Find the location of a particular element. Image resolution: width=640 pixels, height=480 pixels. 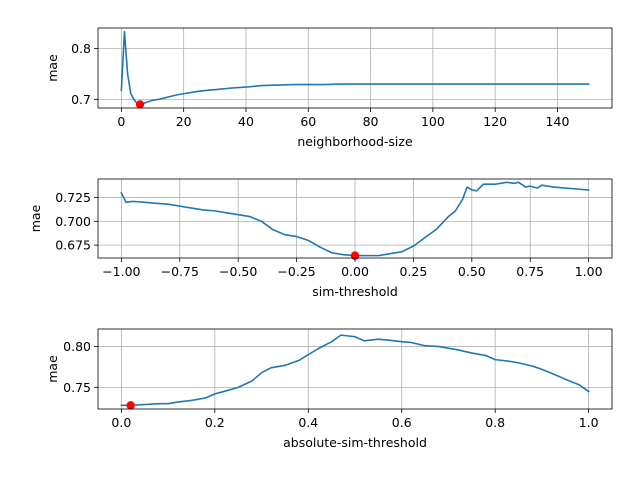

y-tick-label: 0.700 is located at coordinates (73, 221).